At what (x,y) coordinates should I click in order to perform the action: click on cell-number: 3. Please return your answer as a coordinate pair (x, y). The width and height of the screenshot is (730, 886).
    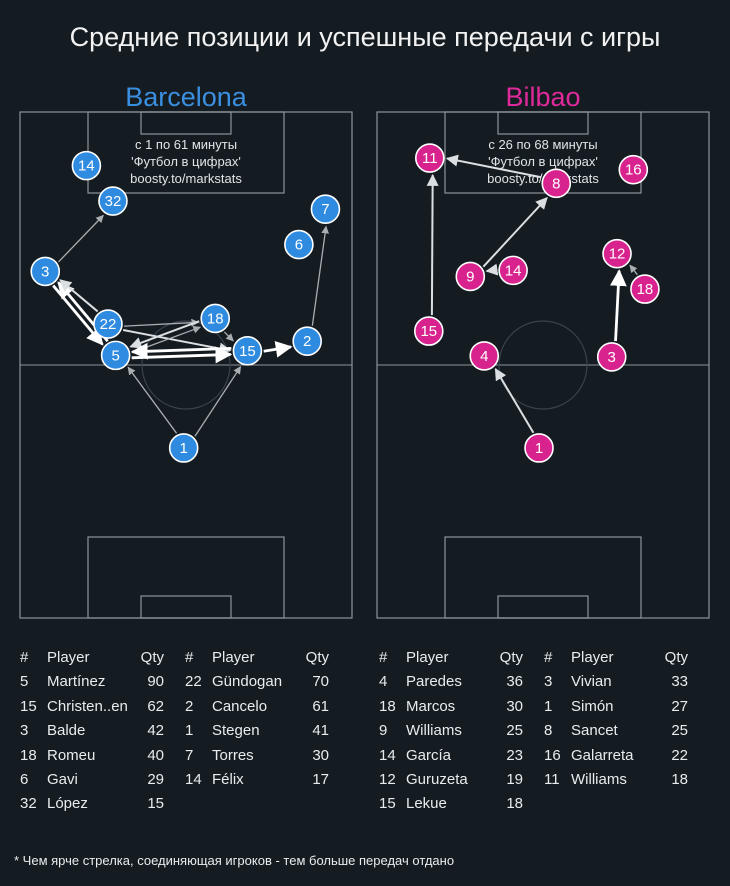
    Looking at the image, I should click on (548, 682).